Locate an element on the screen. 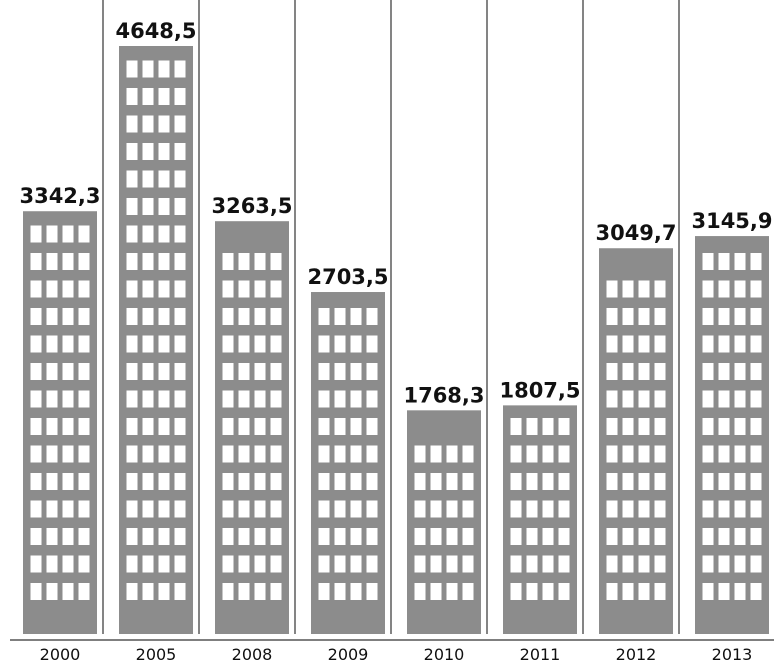 Image resolution: width=774 pixels, height=665 pixels. bar-2011 is located at coordinates (540, 519).